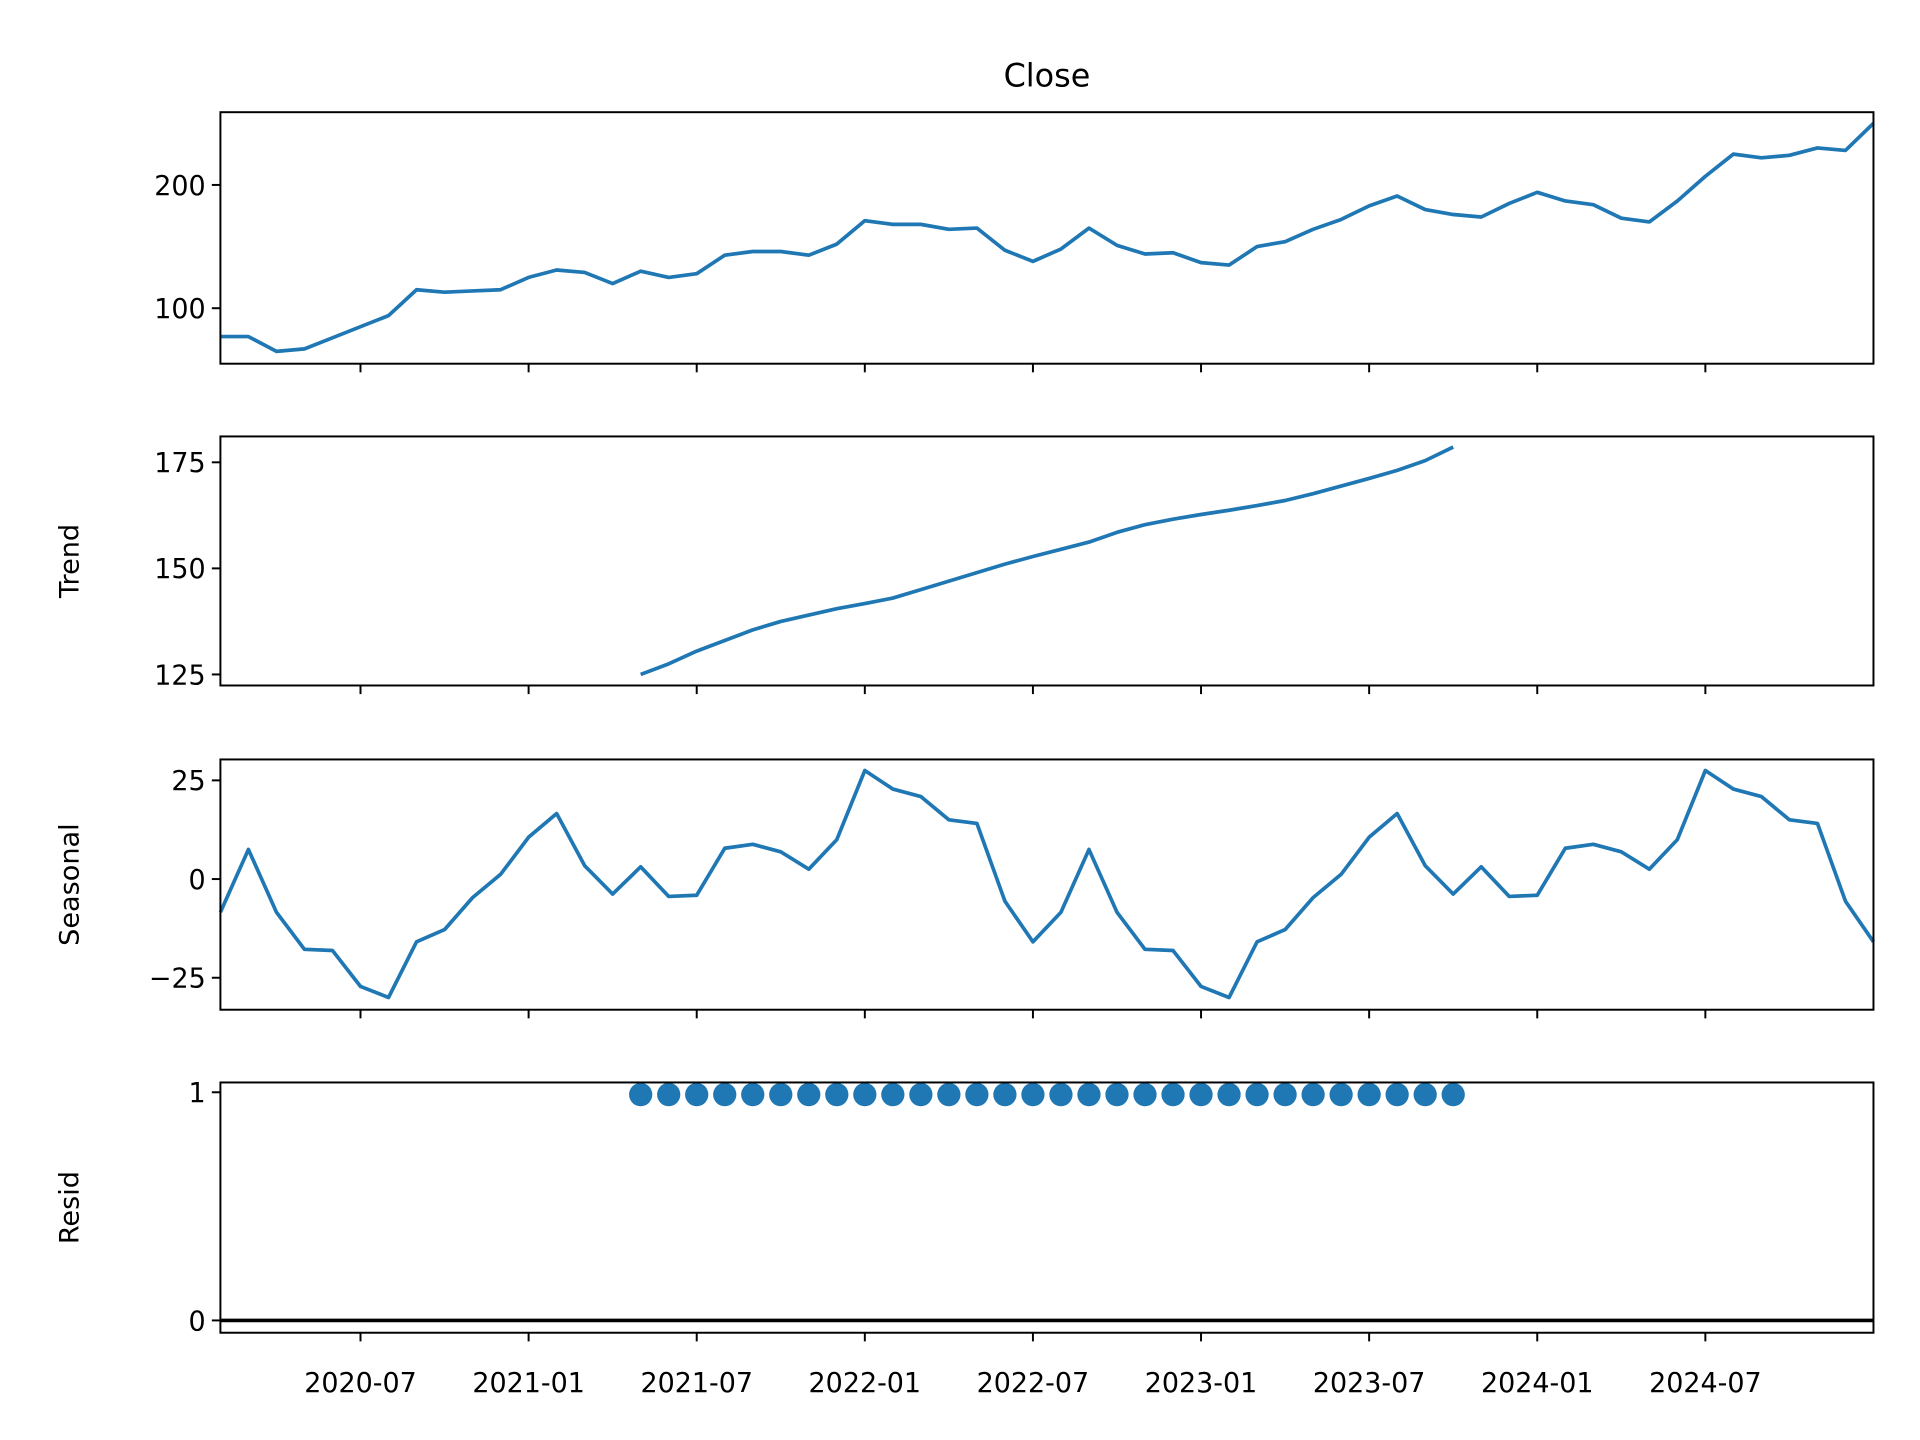  Describe the element at coordinates (360, 1383) in the screenshot. I see `x-tick-label: 2020-07` at that location.